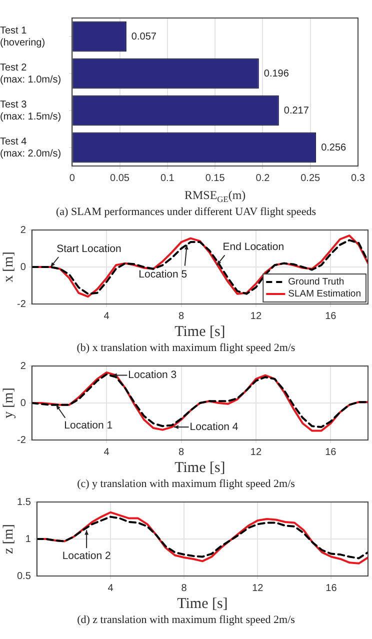  Describe the element at coordinates (167, 178) in the screenshot. I see `x-tick-label: 0.1` at that location.